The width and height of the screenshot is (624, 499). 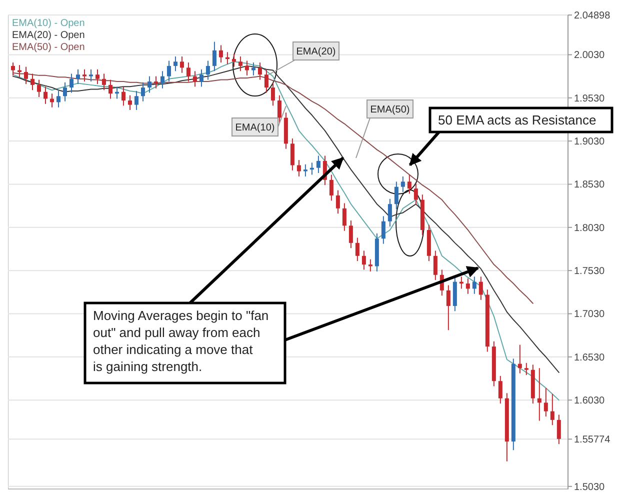 What do you see at coordinates (255, 128) in the screenshot?
I see `annotation: EMA(10)` at bounding box center [255, 128].